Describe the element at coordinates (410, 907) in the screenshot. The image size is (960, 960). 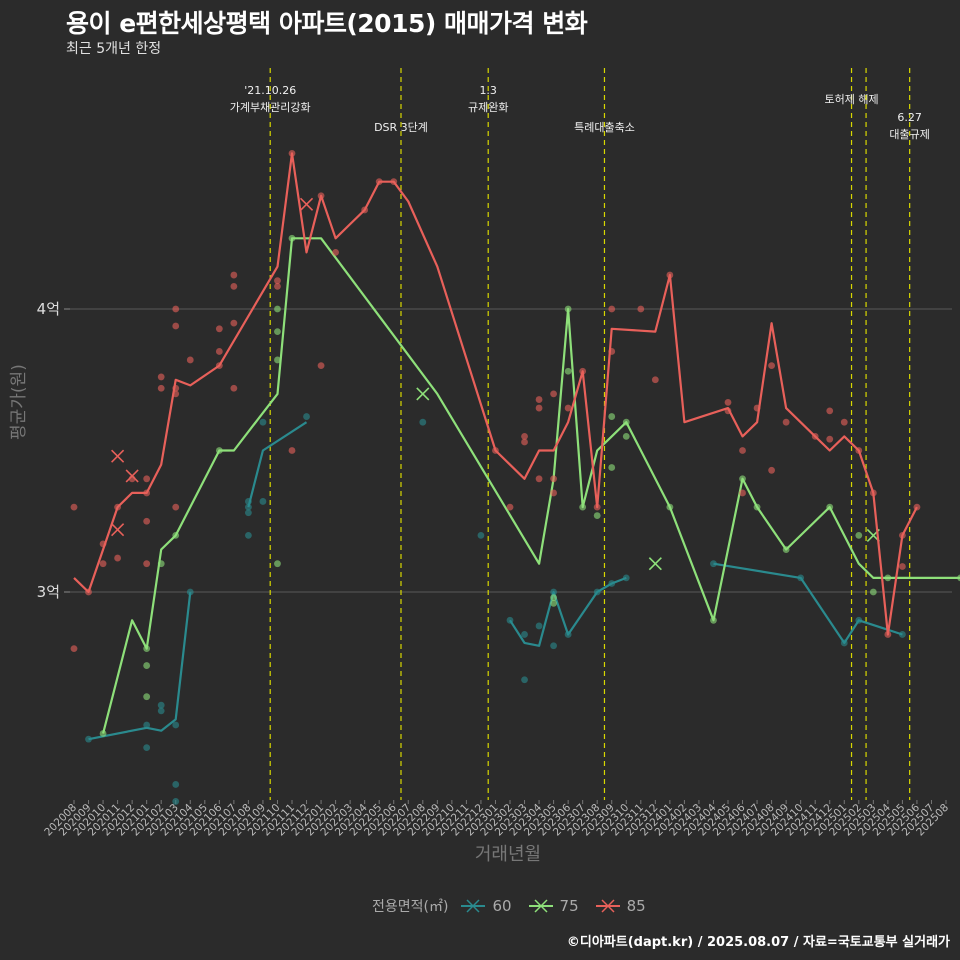
I see `legend-title: 전용면적(㎡)` at that location.